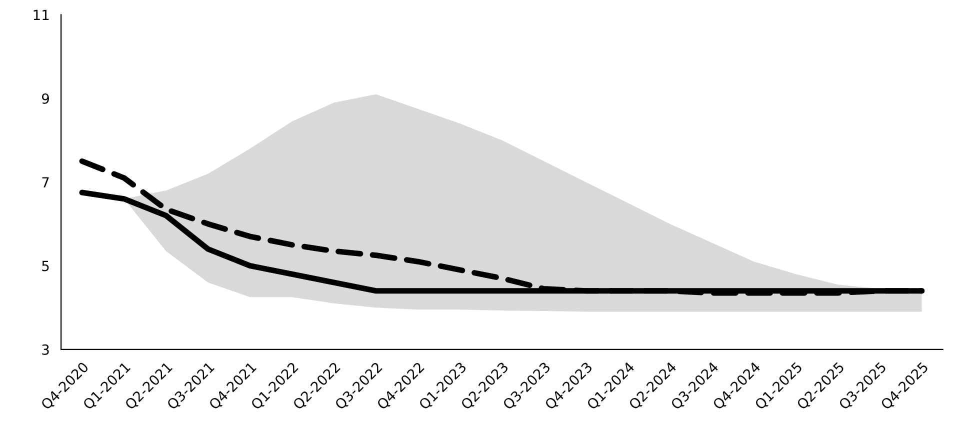 The width and height of the screenshot is (969, 421). What do you see at coordinates (45, 98) in the screenshot?
I see `y-tick-label: 9` at bounding box center [45, 98].